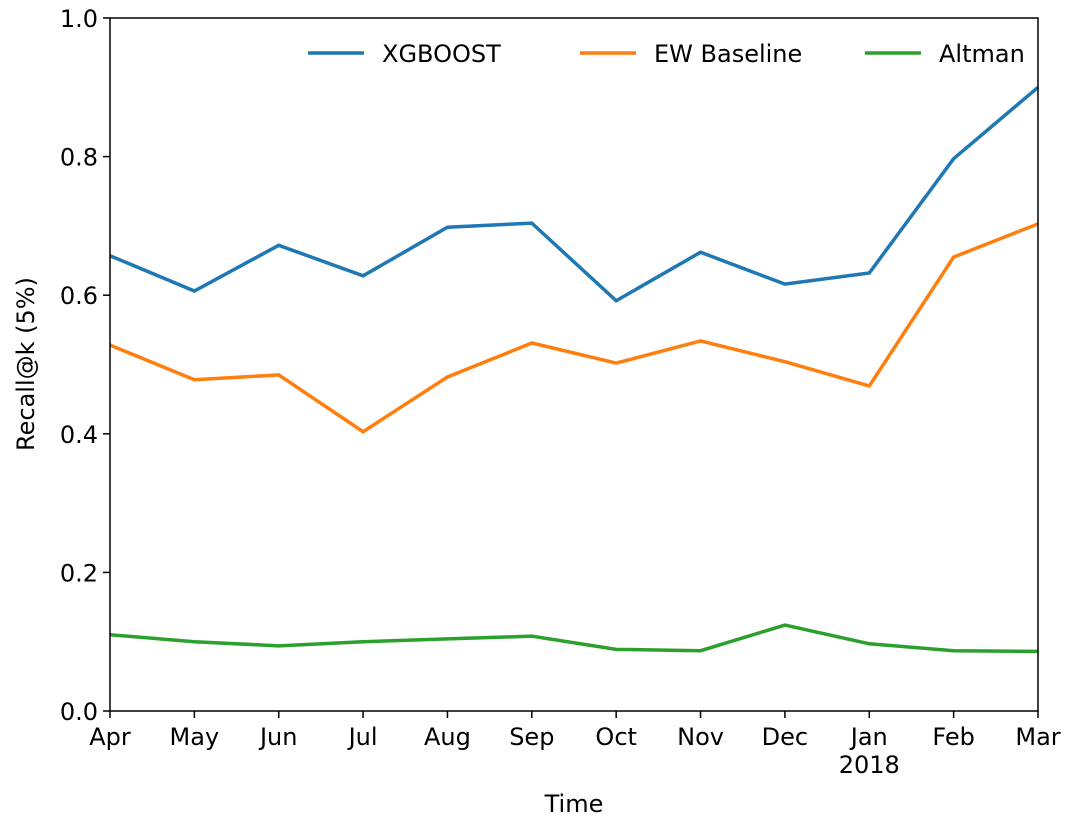 Image resolution: width=1081 pixels, height=822 pixels. Describe the element at coordinates (79, 158) in the screenshot. I see `y-tick-label: 0.8` at that location.